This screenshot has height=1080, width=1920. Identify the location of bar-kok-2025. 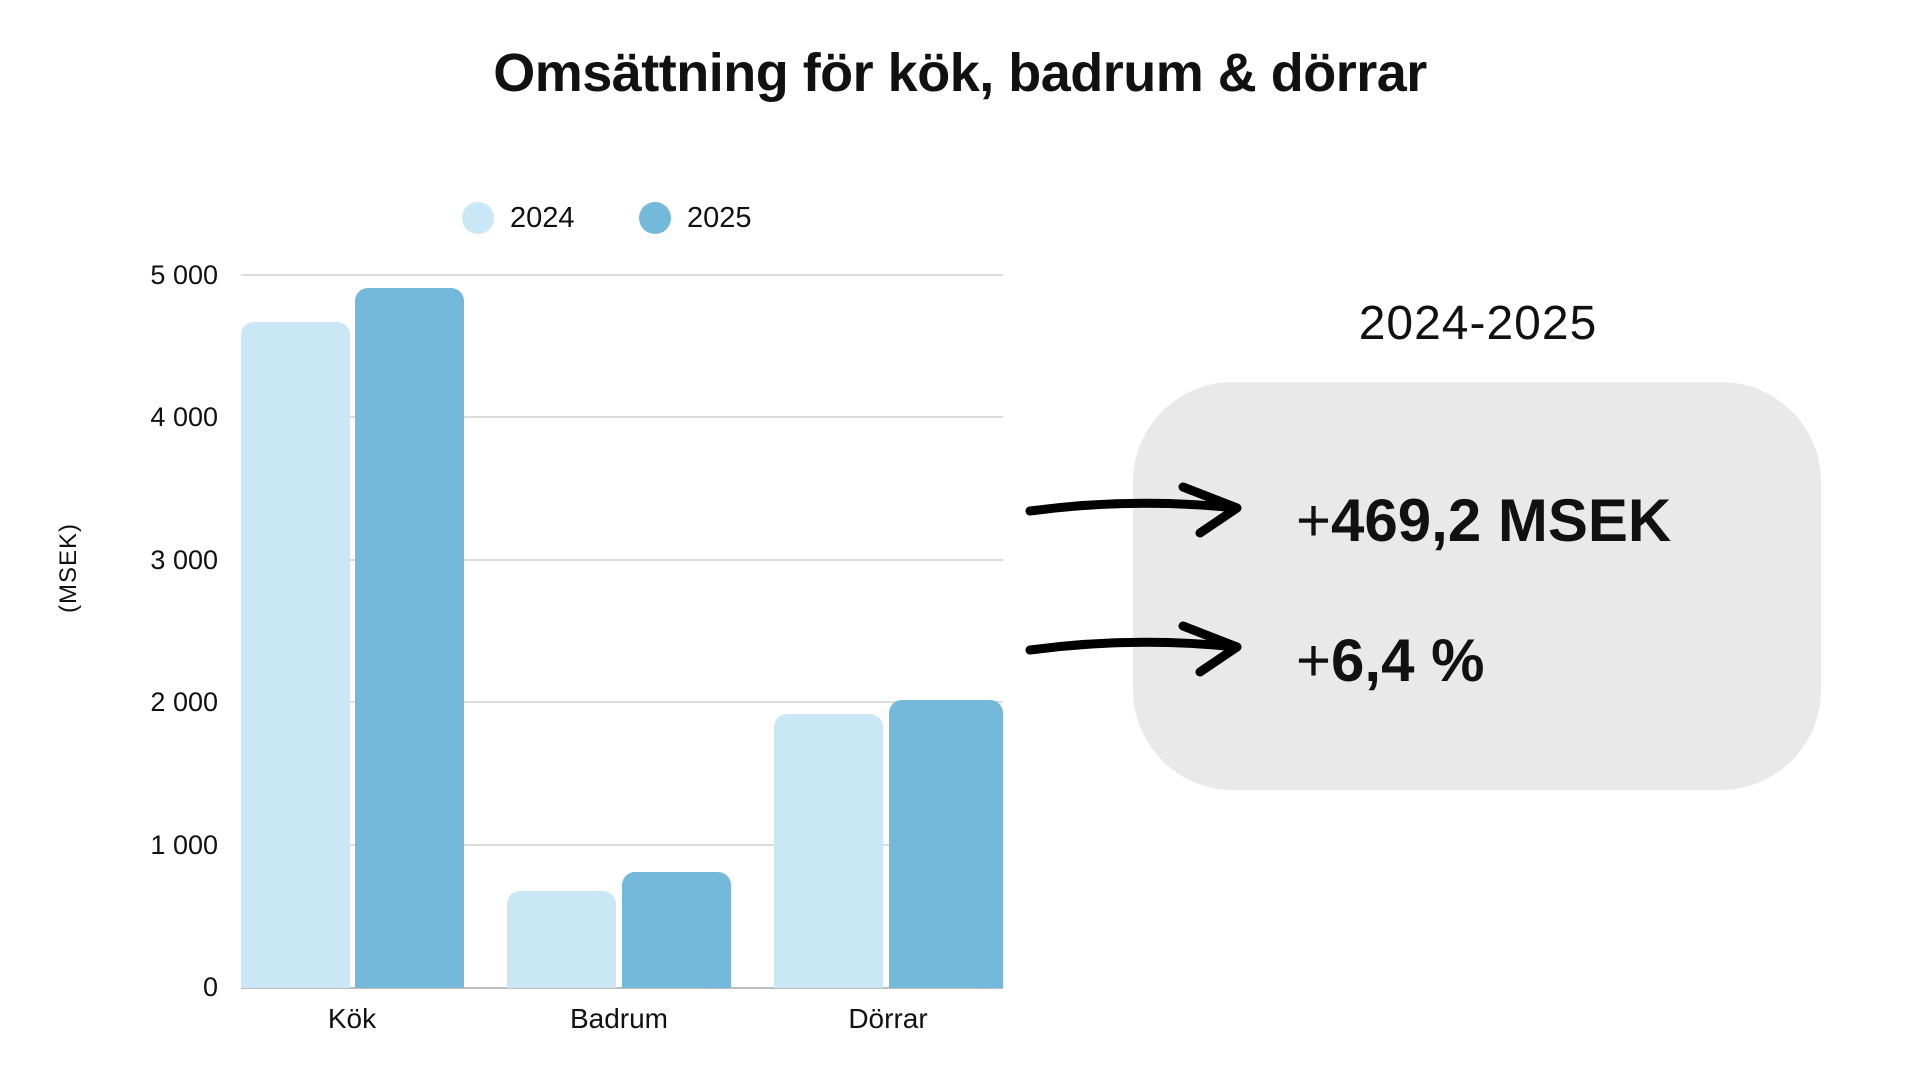
(409, 638).